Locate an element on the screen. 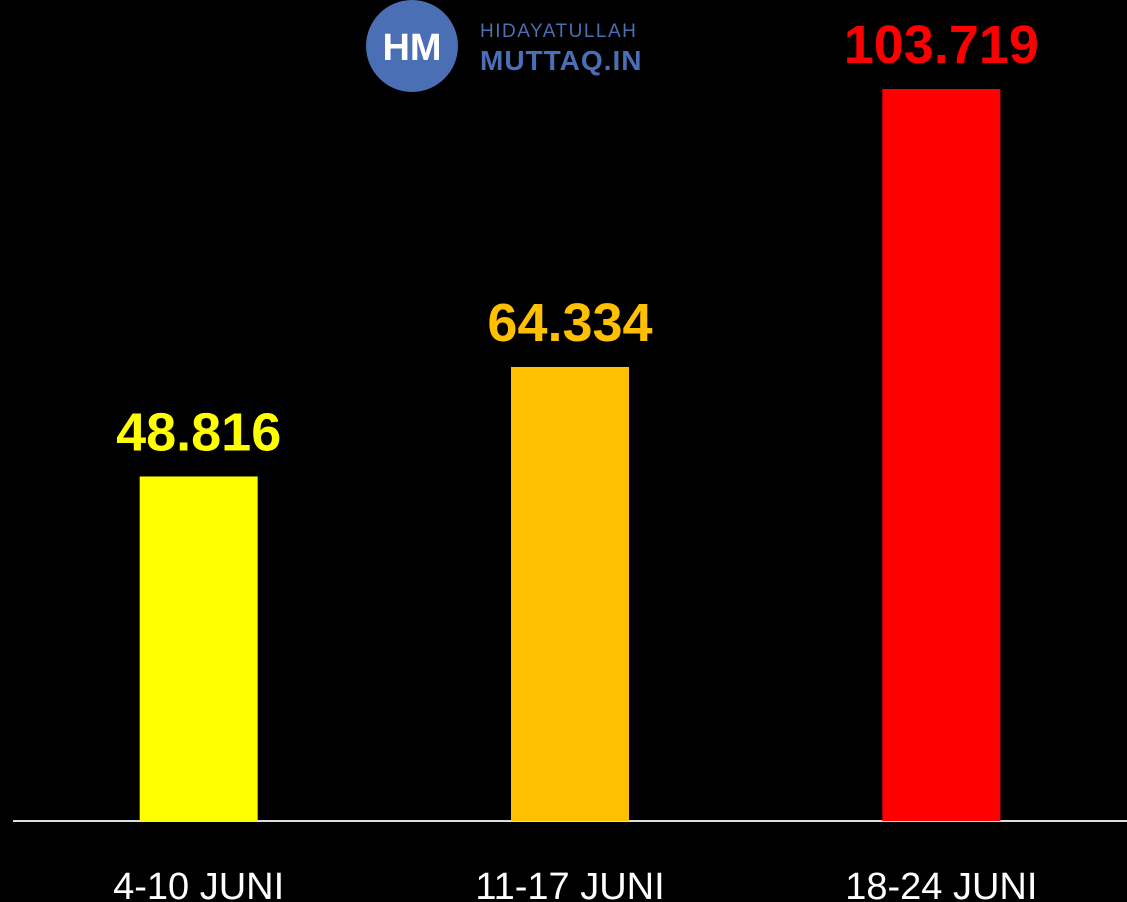 This screenshot has height=902, width=1127. logo-circle is located at coordinates (412, 46).